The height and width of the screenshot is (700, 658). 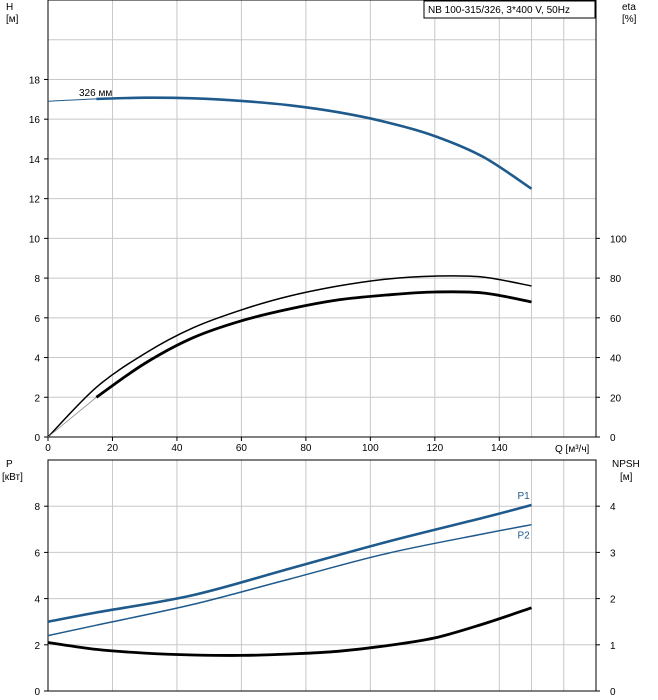 I want to click on y-tick-label-right: 40, so click(x=616, y=359).